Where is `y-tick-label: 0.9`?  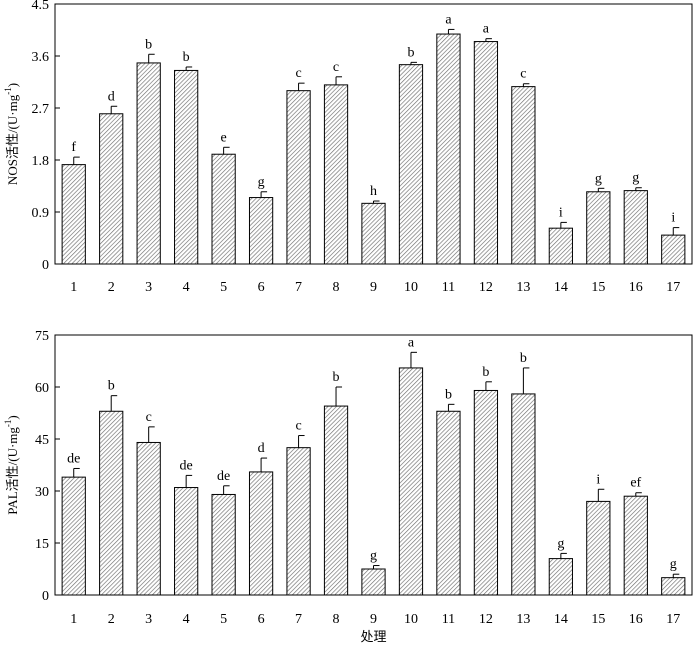 y-tick-label: 0.9 is located at coordinates (41, 213).